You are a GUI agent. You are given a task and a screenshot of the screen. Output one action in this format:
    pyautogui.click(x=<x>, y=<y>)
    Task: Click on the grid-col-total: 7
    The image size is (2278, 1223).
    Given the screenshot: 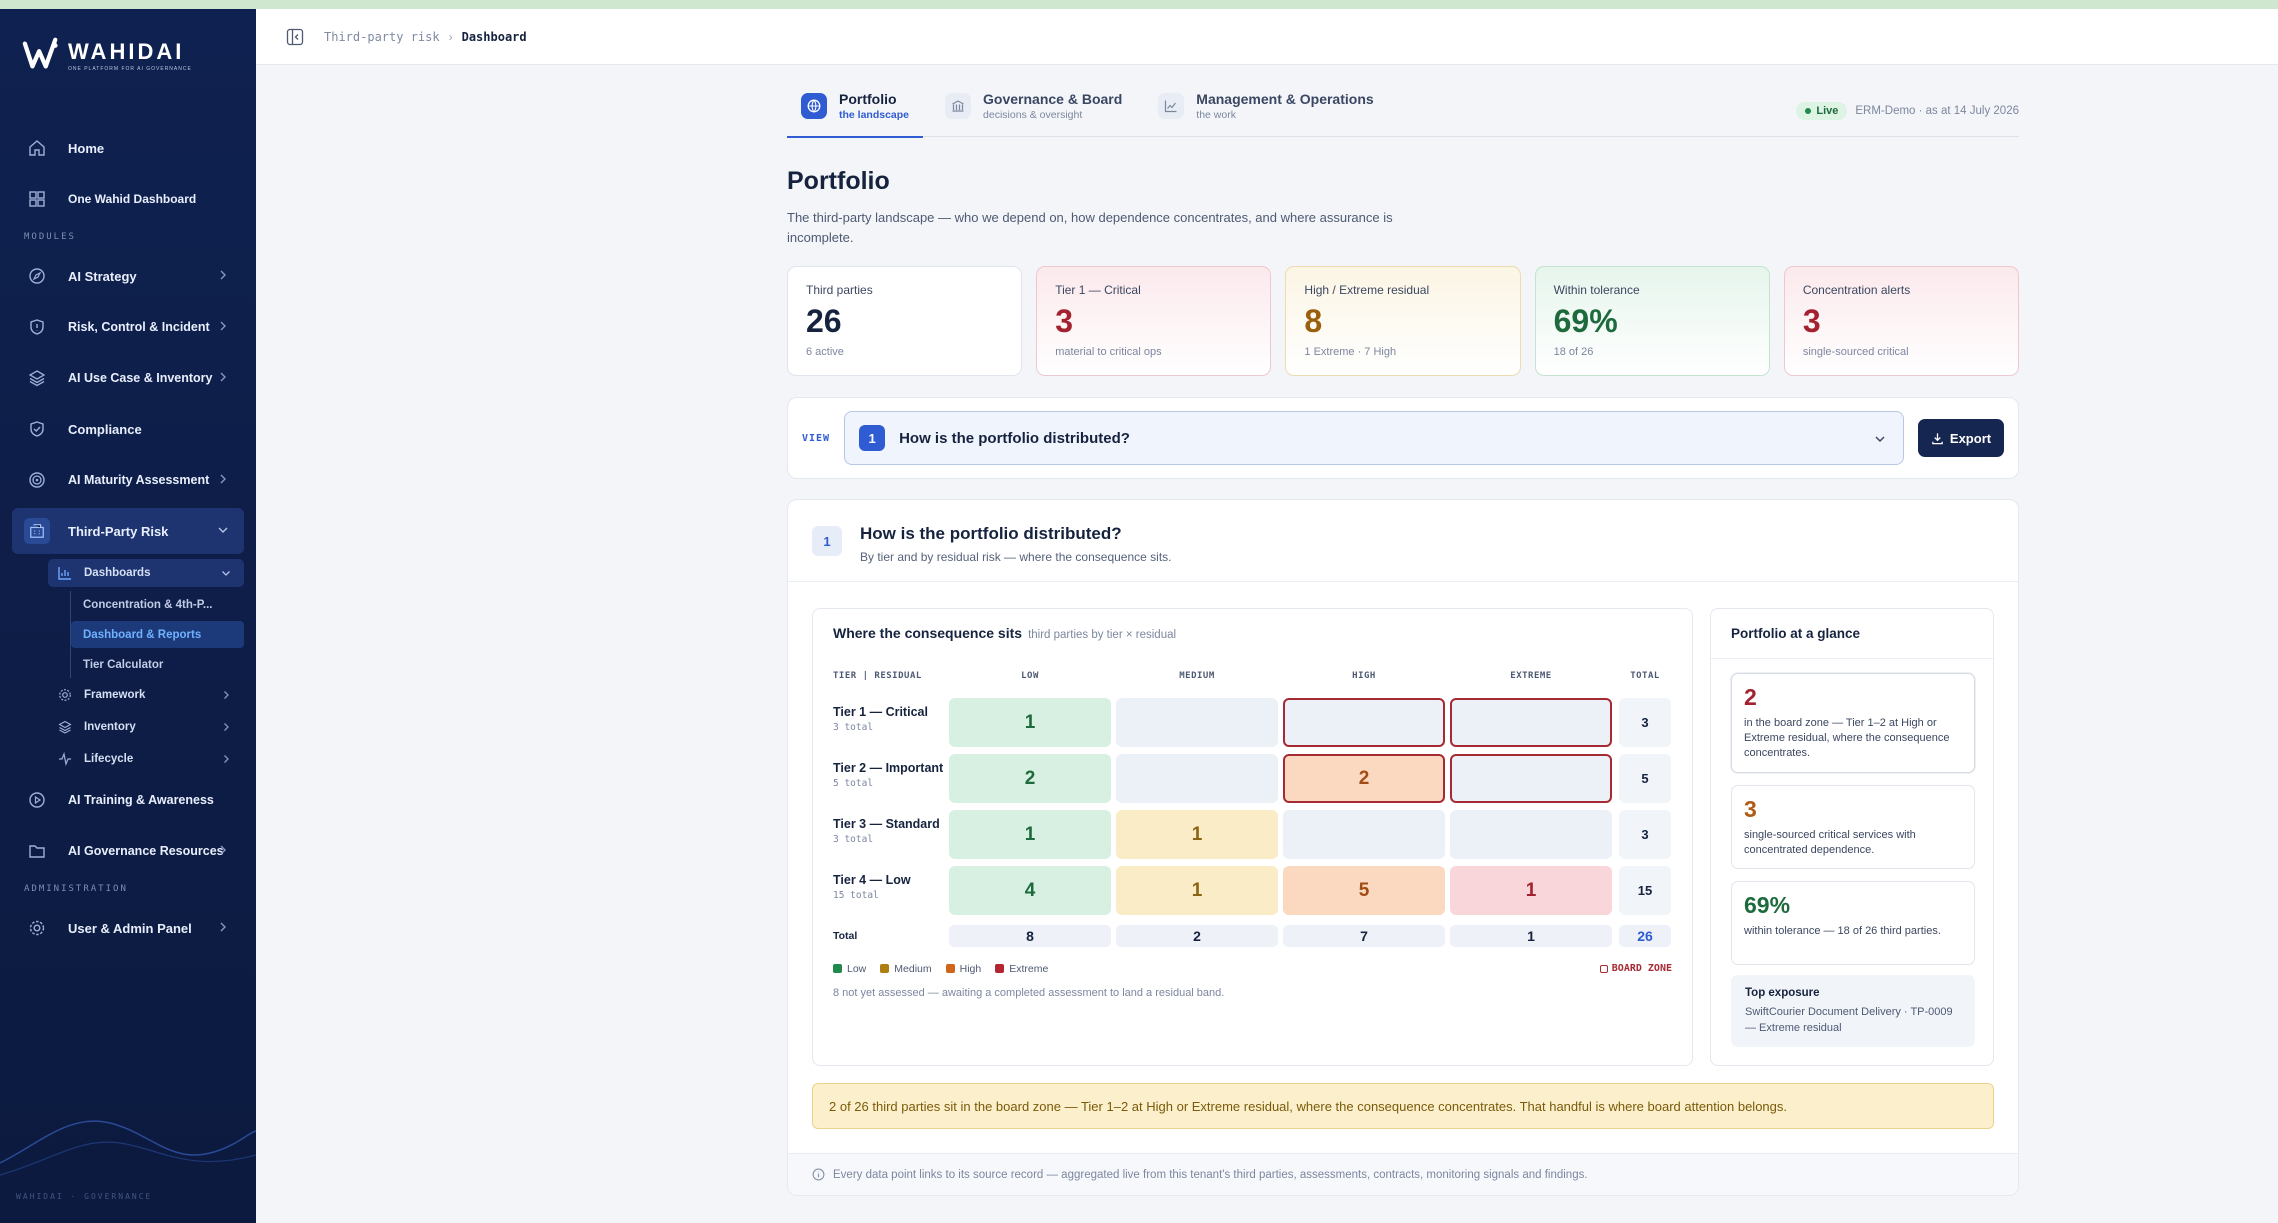 What is the action you would take?
    pyautogui.click(x=1364, y=936)
    